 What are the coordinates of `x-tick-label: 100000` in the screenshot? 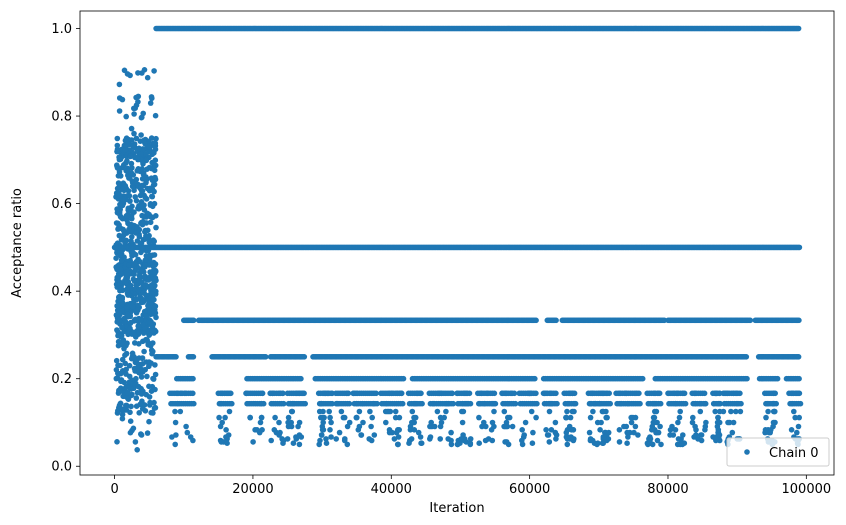 It's located at (807, 489).